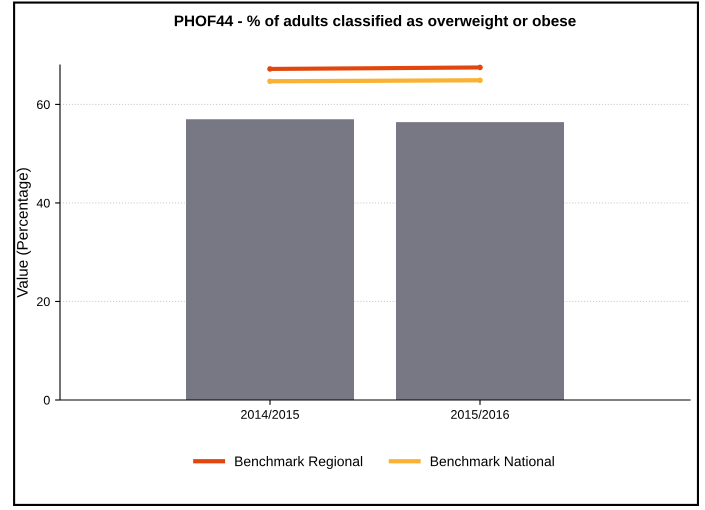 The height and width of the screenshot is (510, 705). I want to click on y-tick-label: 60, so click(43, 105).